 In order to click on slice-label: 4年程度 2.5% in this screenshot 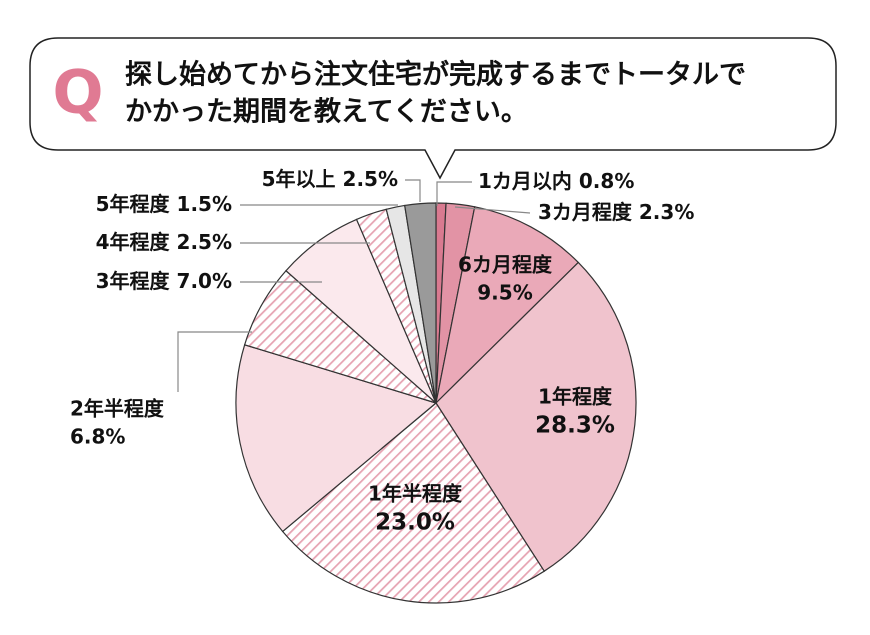, I will do `click(164, 242)`.